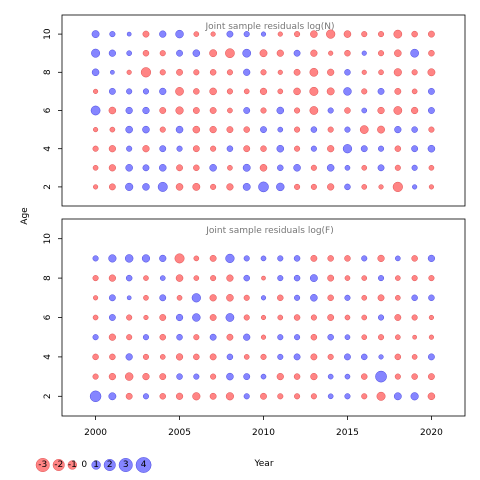 Image resolution: width=480 pixels, height=480 pixels. Describe the element at coordinates (48, 317) in the screenshot. I see `y-tick-label: 6` at that location.